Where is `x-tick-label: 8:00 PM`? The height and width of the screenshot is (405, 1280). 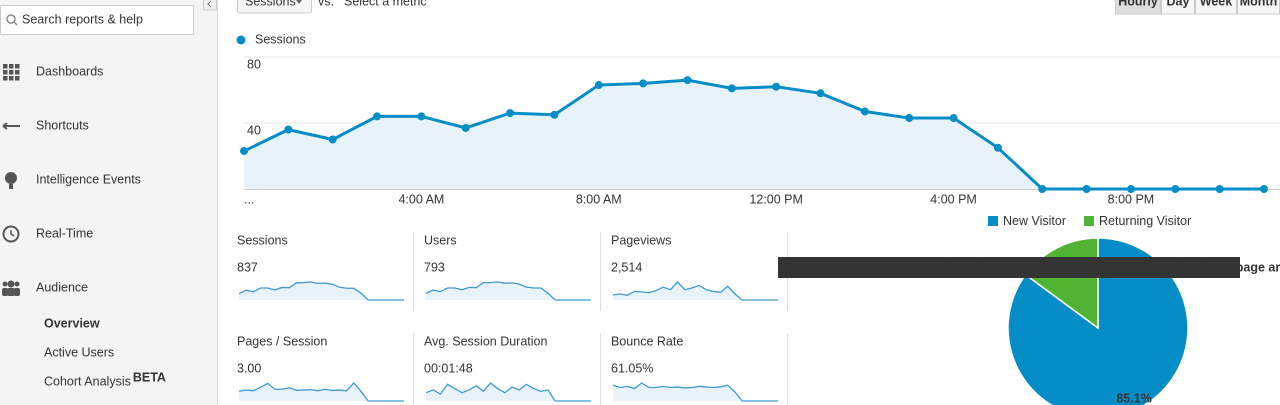
x-tick-label: 8:00 PM is located at coordinates (1131, 199).